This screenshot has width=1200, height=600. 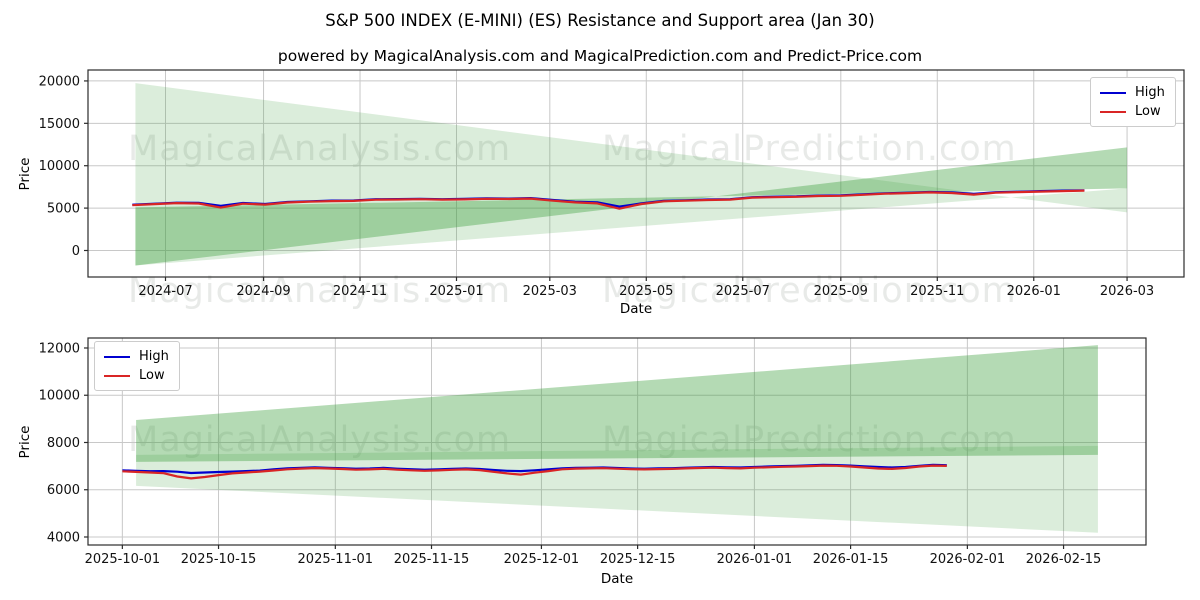 What do you see at coordinates (59, 348) in the screenshot?
I see `y-tick-label: 12000` at bounding box center [59, 348].